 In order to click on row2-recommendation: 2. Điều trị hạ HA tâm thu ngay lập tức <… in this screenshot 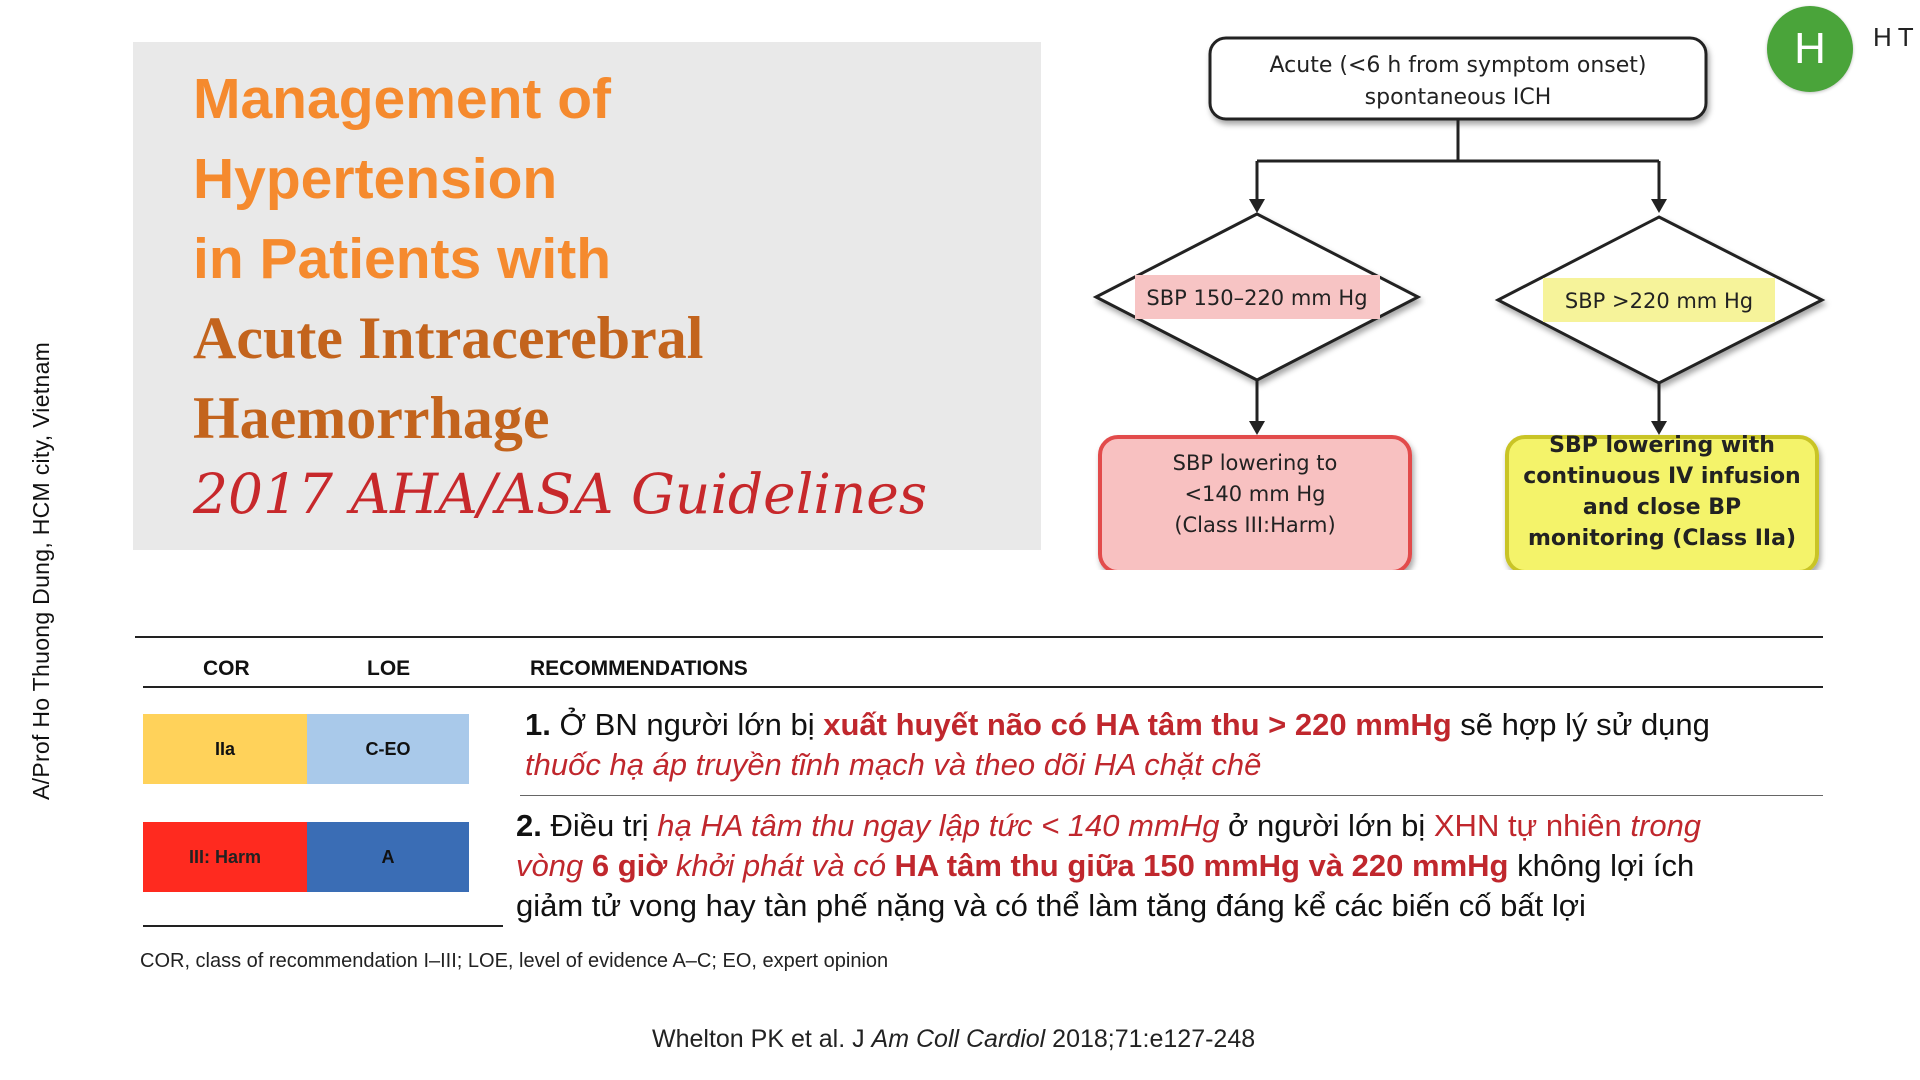, I will do `click(1171, 866)`.